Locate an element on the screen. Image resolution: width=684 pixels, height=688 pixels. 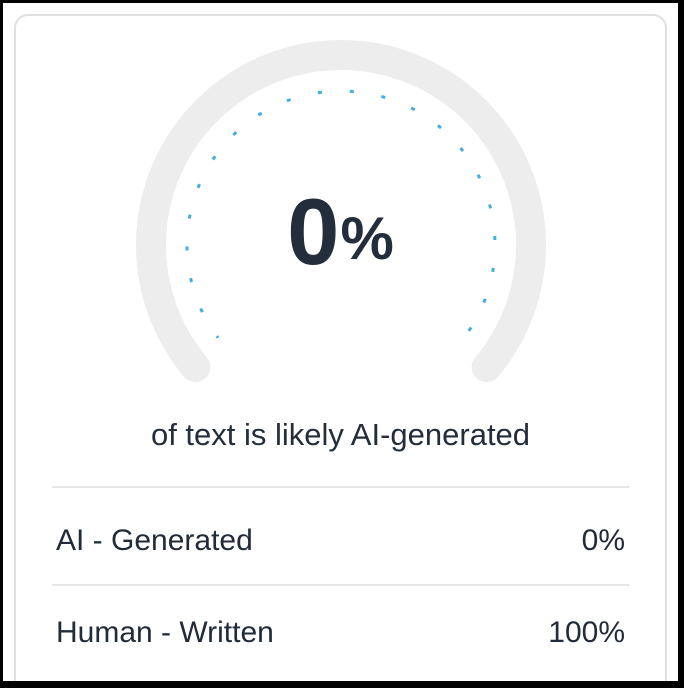
breakdown-row-label: Human - Written is located at coordinates (165, 632).